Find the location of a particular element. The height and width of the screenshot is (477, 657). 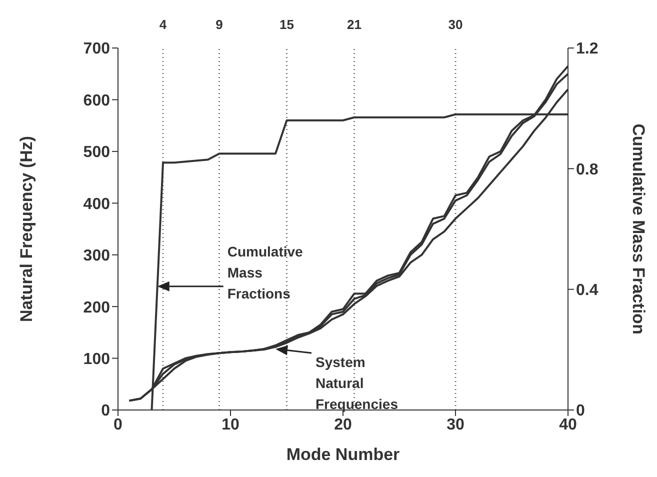

x-axis-title: Mode Number is located at coordinates (343, 454).